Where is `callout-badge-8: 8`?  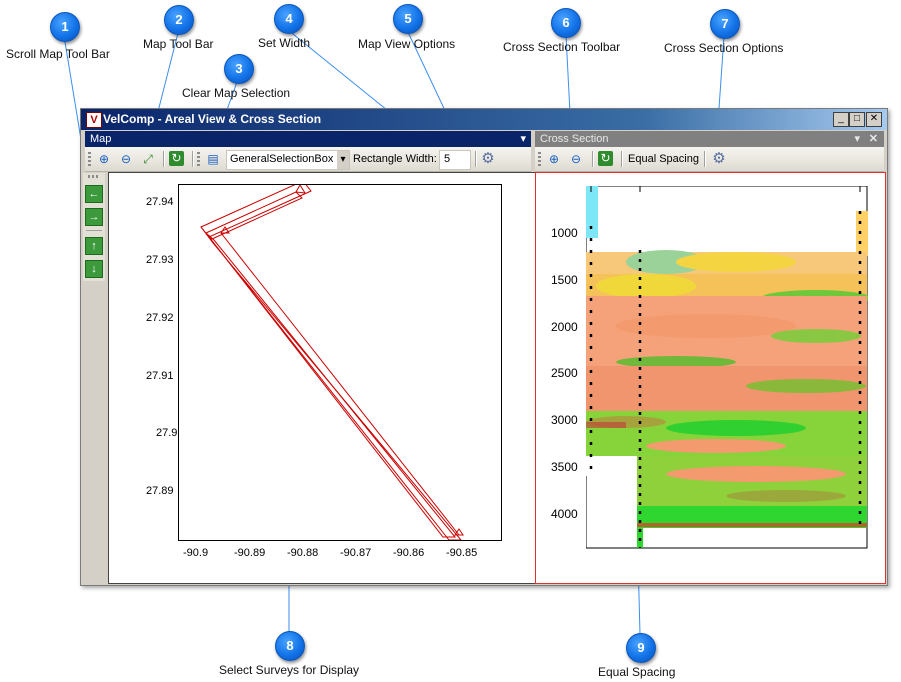
callout-badge-8: 8 is located at coordinates (290, 646).